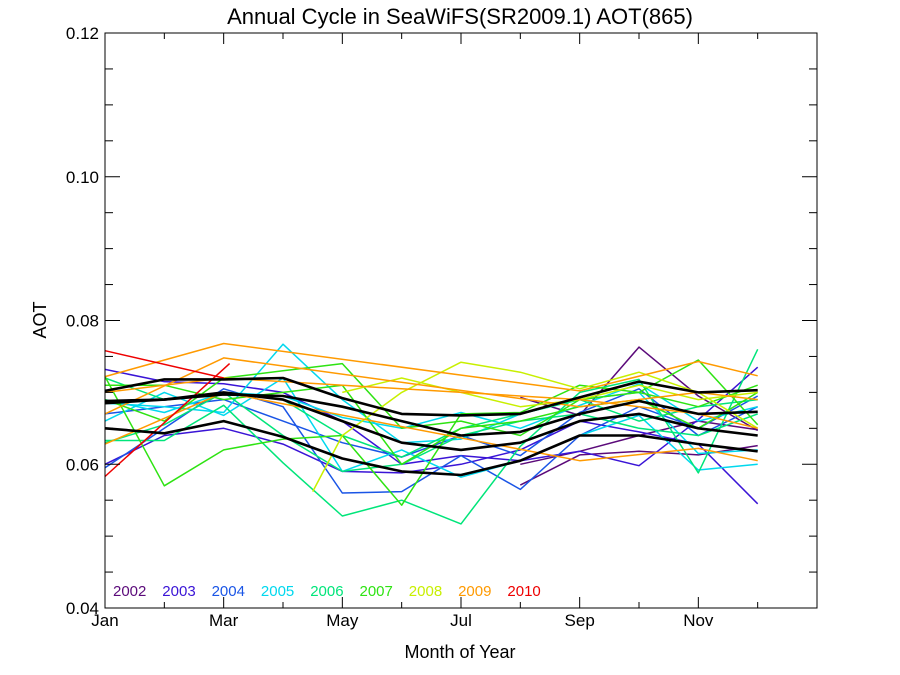 The width and height of the screenshot is (900, 675). I want to click on legend-entry: 2008, so click(425, 591).